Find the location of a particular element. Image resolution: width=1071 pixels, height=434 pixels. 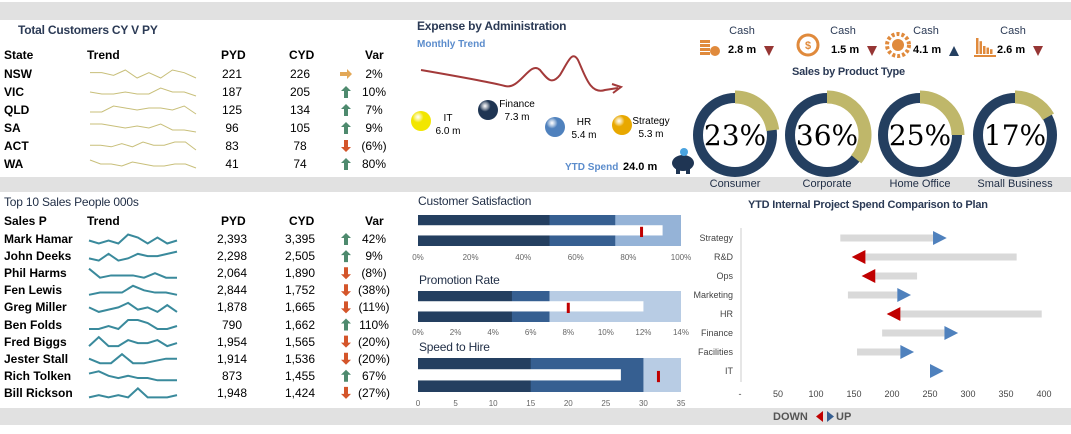

row-pyd: 41 is located at coordinates (232, 164).